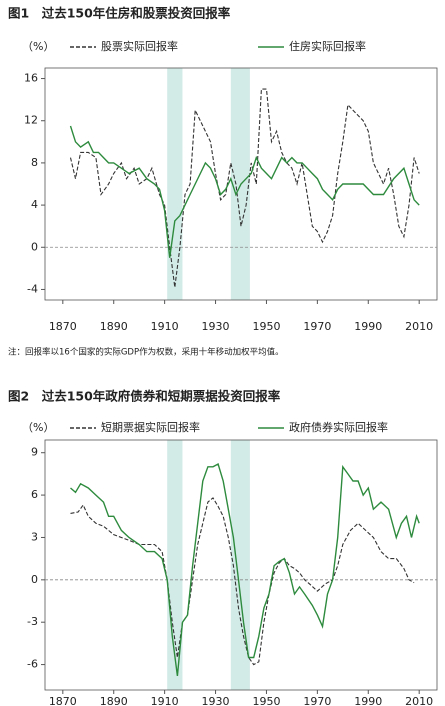  I want to click on series-line, so click(244, 191).